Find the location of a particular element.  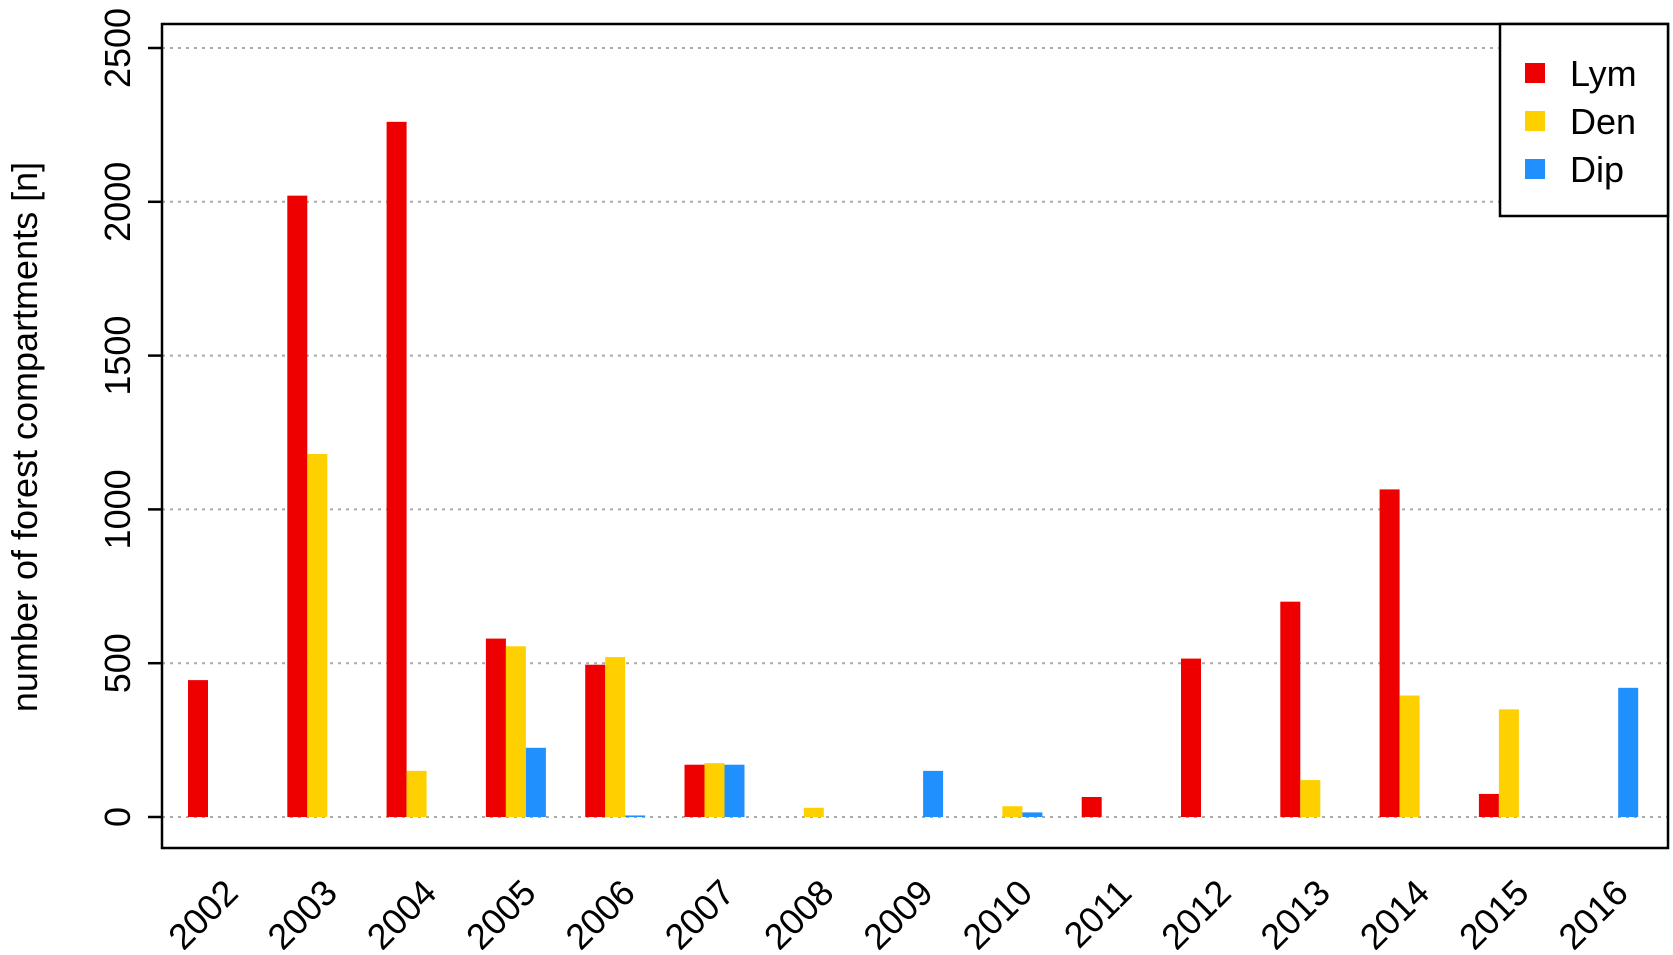

bar-lym-2004 is located at coordinates (396, 469).